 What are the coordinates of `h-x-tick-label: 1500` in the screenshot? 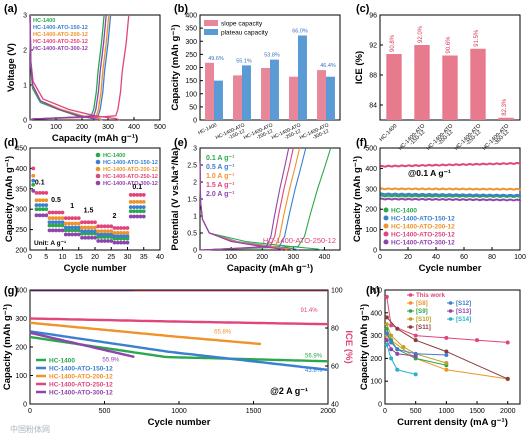 It's located at (477, 411).